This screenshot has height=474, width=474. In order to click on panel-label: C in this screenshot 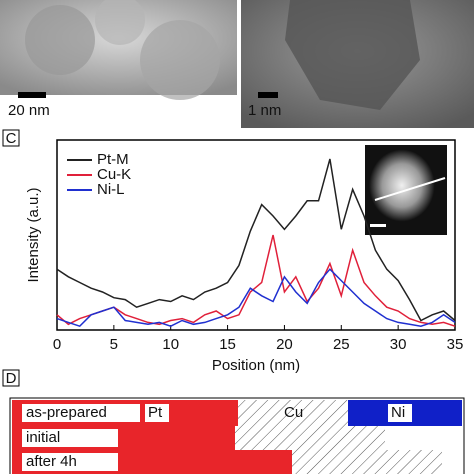, I will do `click(11, 138)`.